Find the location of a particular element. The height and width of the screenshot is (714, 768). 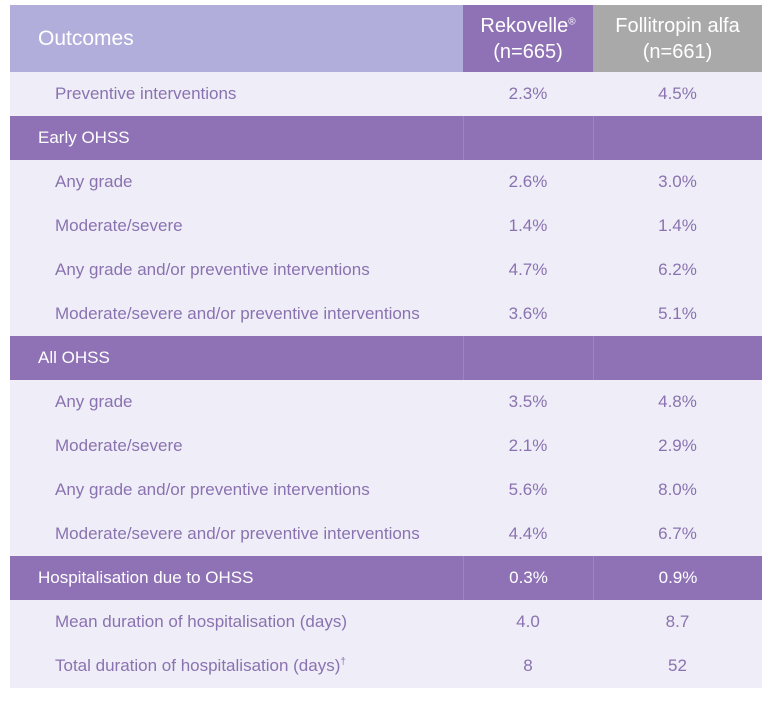

rekovelle-value: 3.6% is located at coordinates (528, 313).